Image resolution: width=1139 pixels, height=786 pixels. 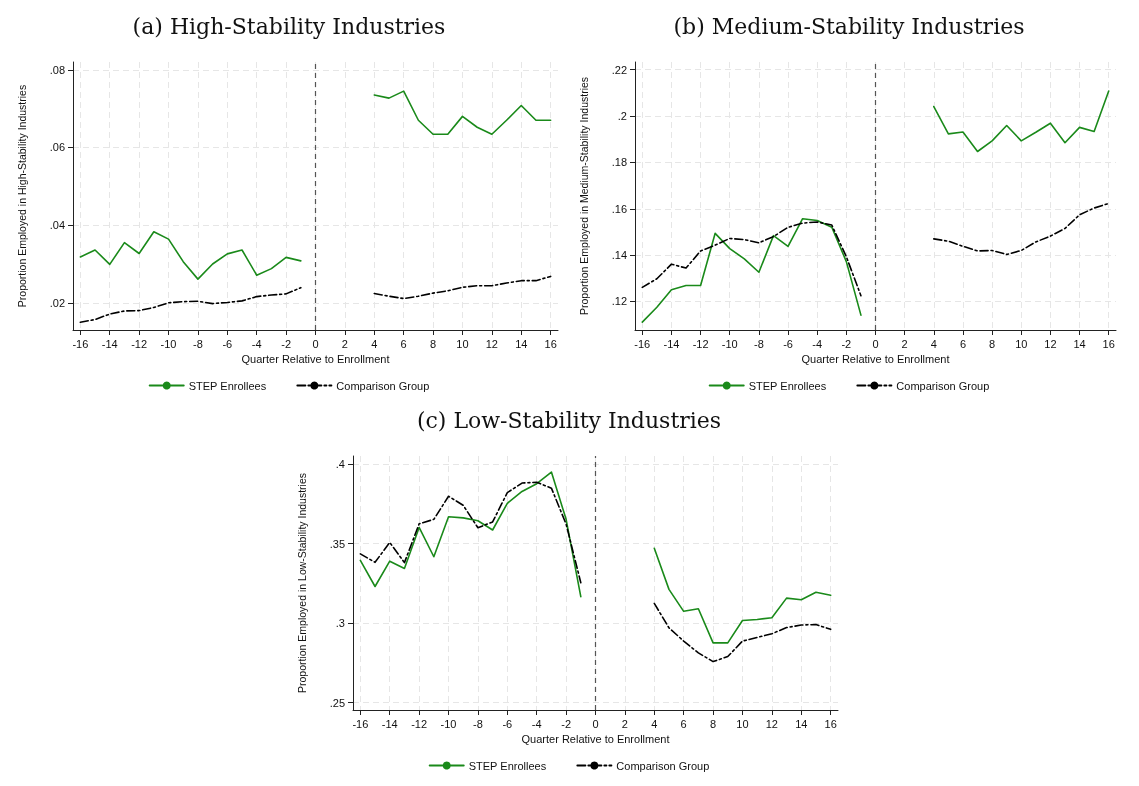 What do you see at coordinates (622, 116) in the screenshot?
I see `y-tick-label: .2` at bounding box center [622, 116].